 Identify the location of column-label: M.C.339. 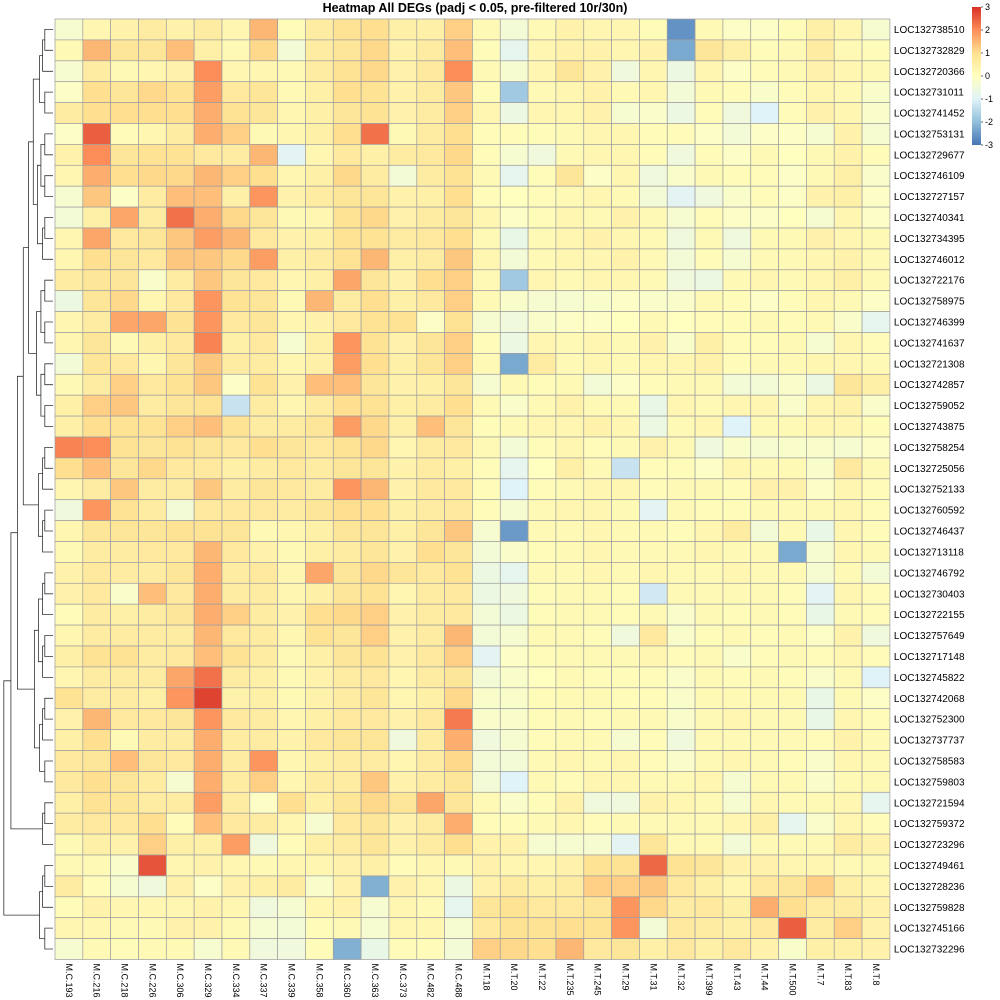
(292, 981).